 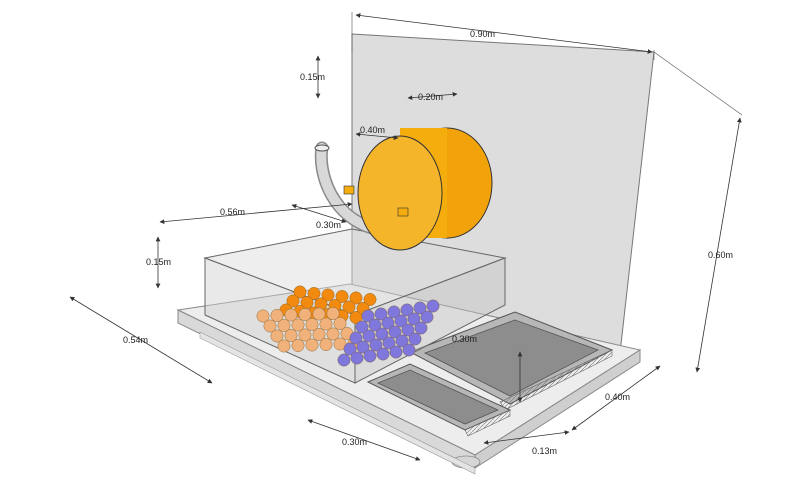 What do you see at coordinates (328, 225) in the screenshot?
I see `dim-gripper-span: 0.30m` at bounding box center [328, 225].